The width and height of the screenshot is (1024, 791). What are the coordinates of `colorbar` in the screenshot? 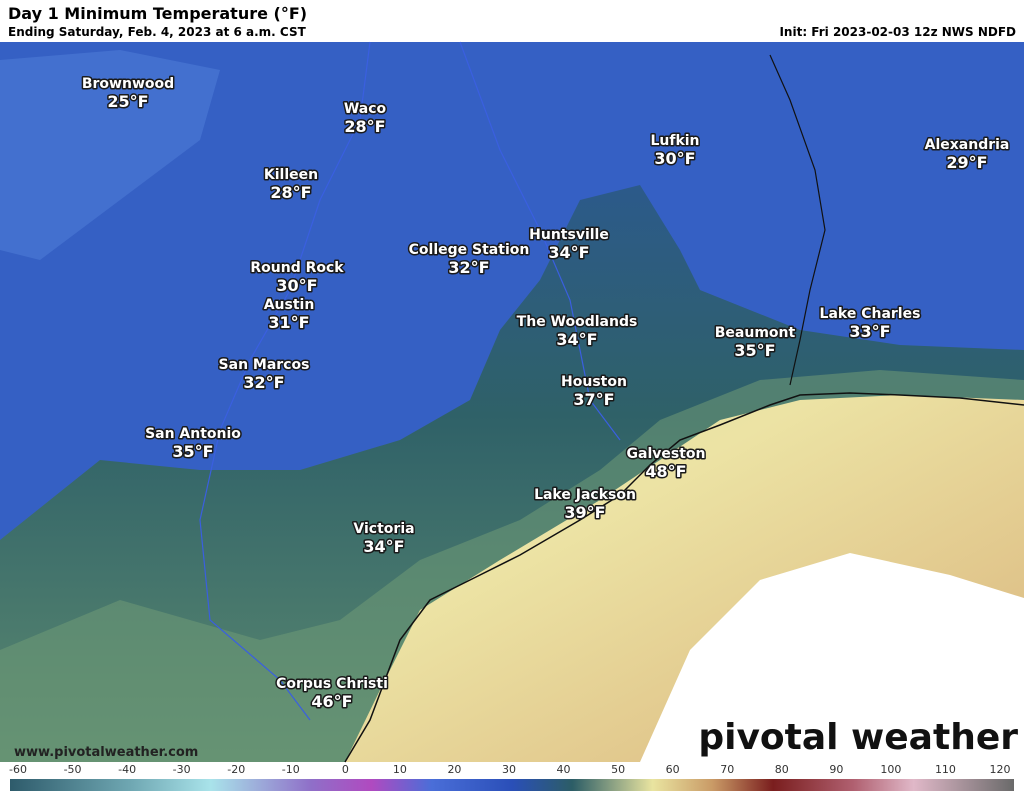 It's located at (512, 785).